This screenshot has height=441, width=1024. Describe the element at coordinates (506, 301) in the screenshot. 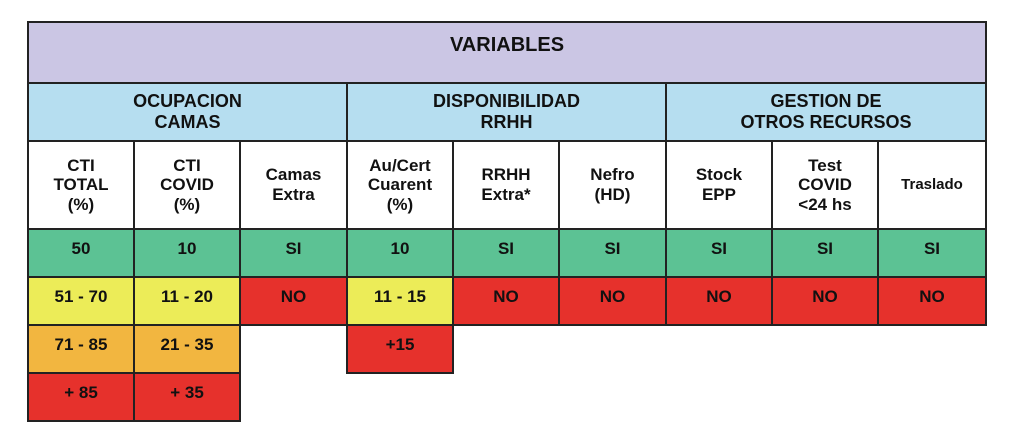

I see `cell-rrhh-extra-red: NO` at that location.